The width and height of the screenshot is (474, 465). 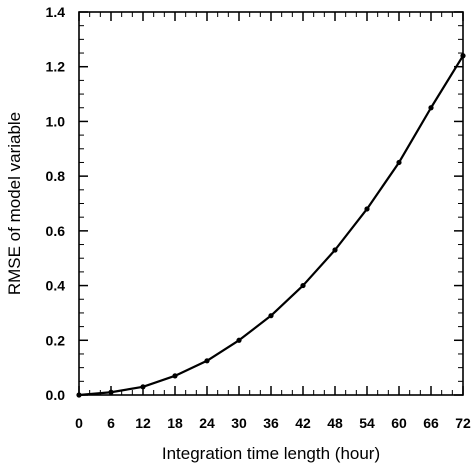 I want to click on x-tick-label: 66, so click(x=431, y=423).